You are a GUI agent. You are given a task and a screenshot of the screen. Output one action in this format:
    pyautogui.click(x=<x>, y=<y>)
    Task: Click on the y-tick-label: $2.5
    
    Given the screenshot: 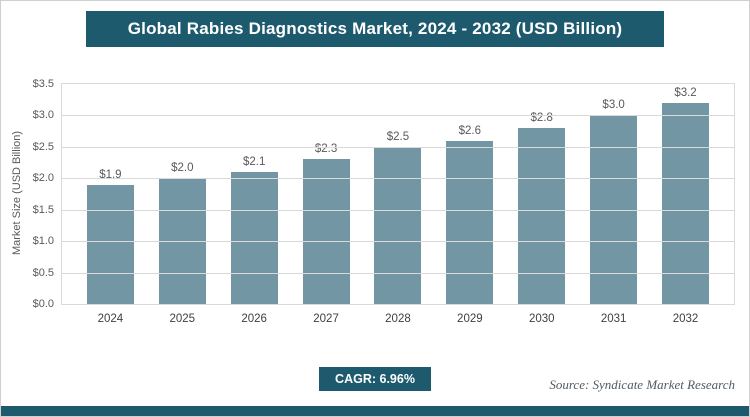 What is the action you would take?
    pyautogui.click(x=43, y=147)
    